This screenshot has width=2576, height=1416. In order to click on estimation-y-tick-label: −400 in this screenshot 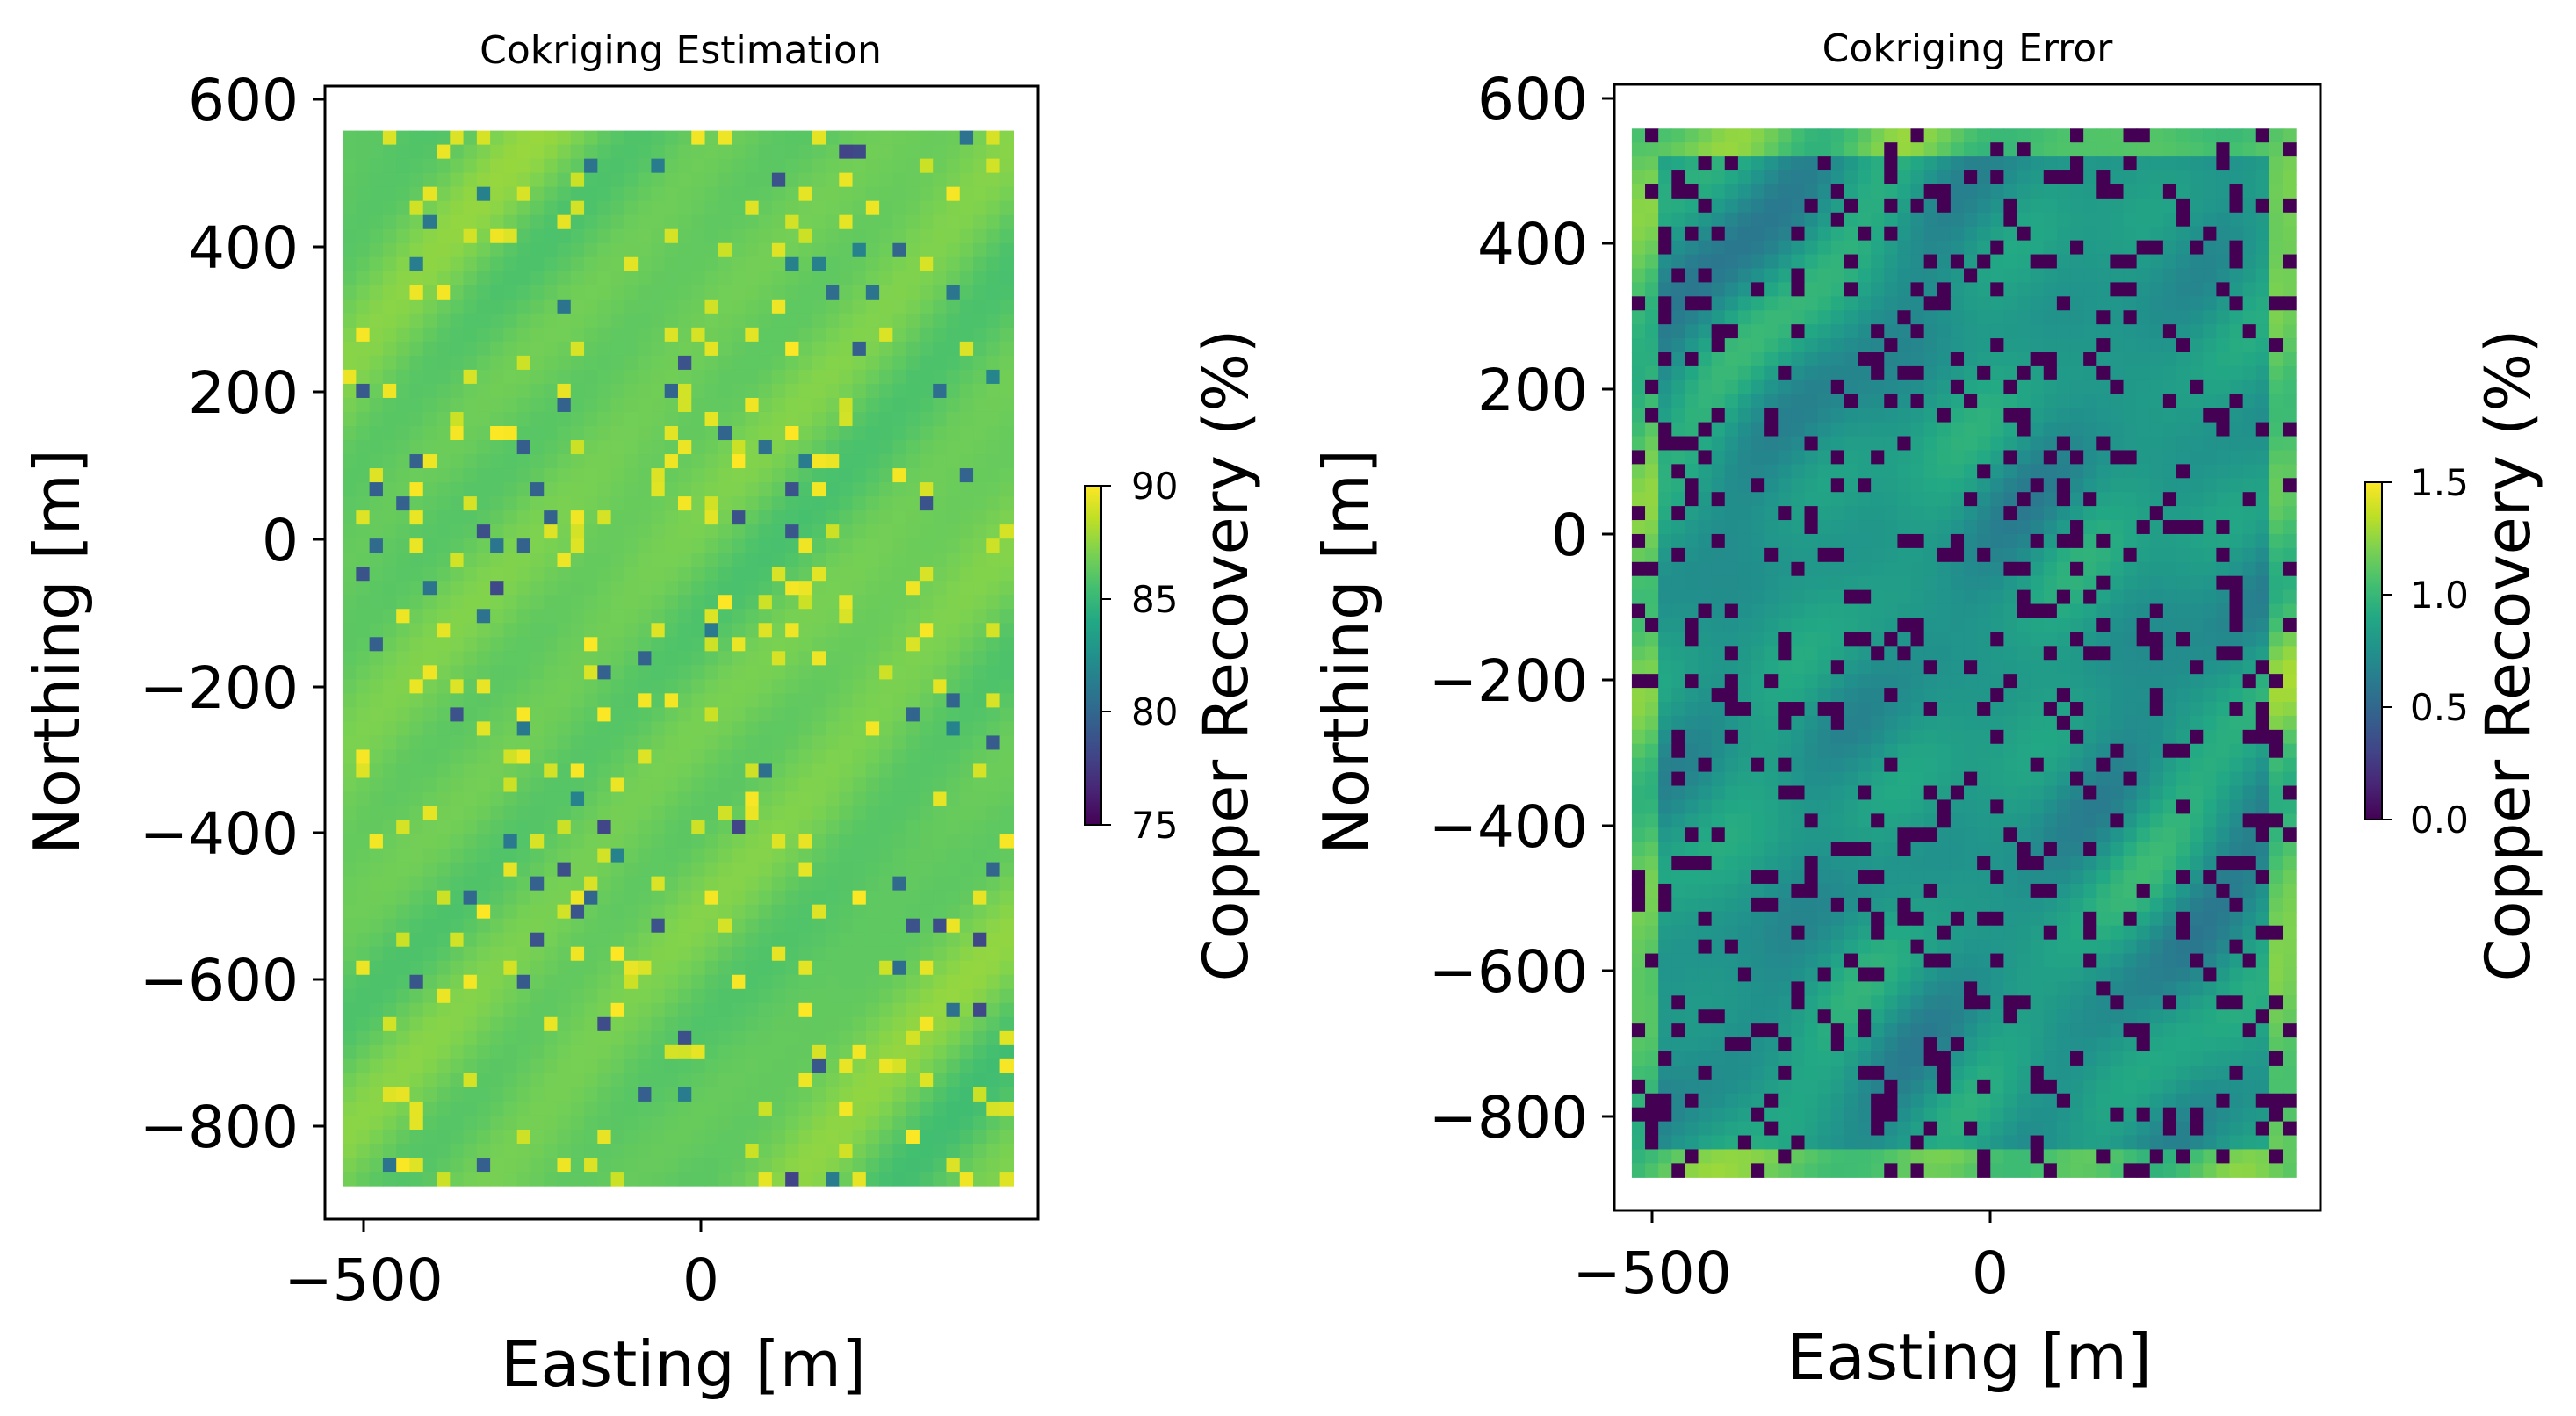, I will do `click(219, 834)`.